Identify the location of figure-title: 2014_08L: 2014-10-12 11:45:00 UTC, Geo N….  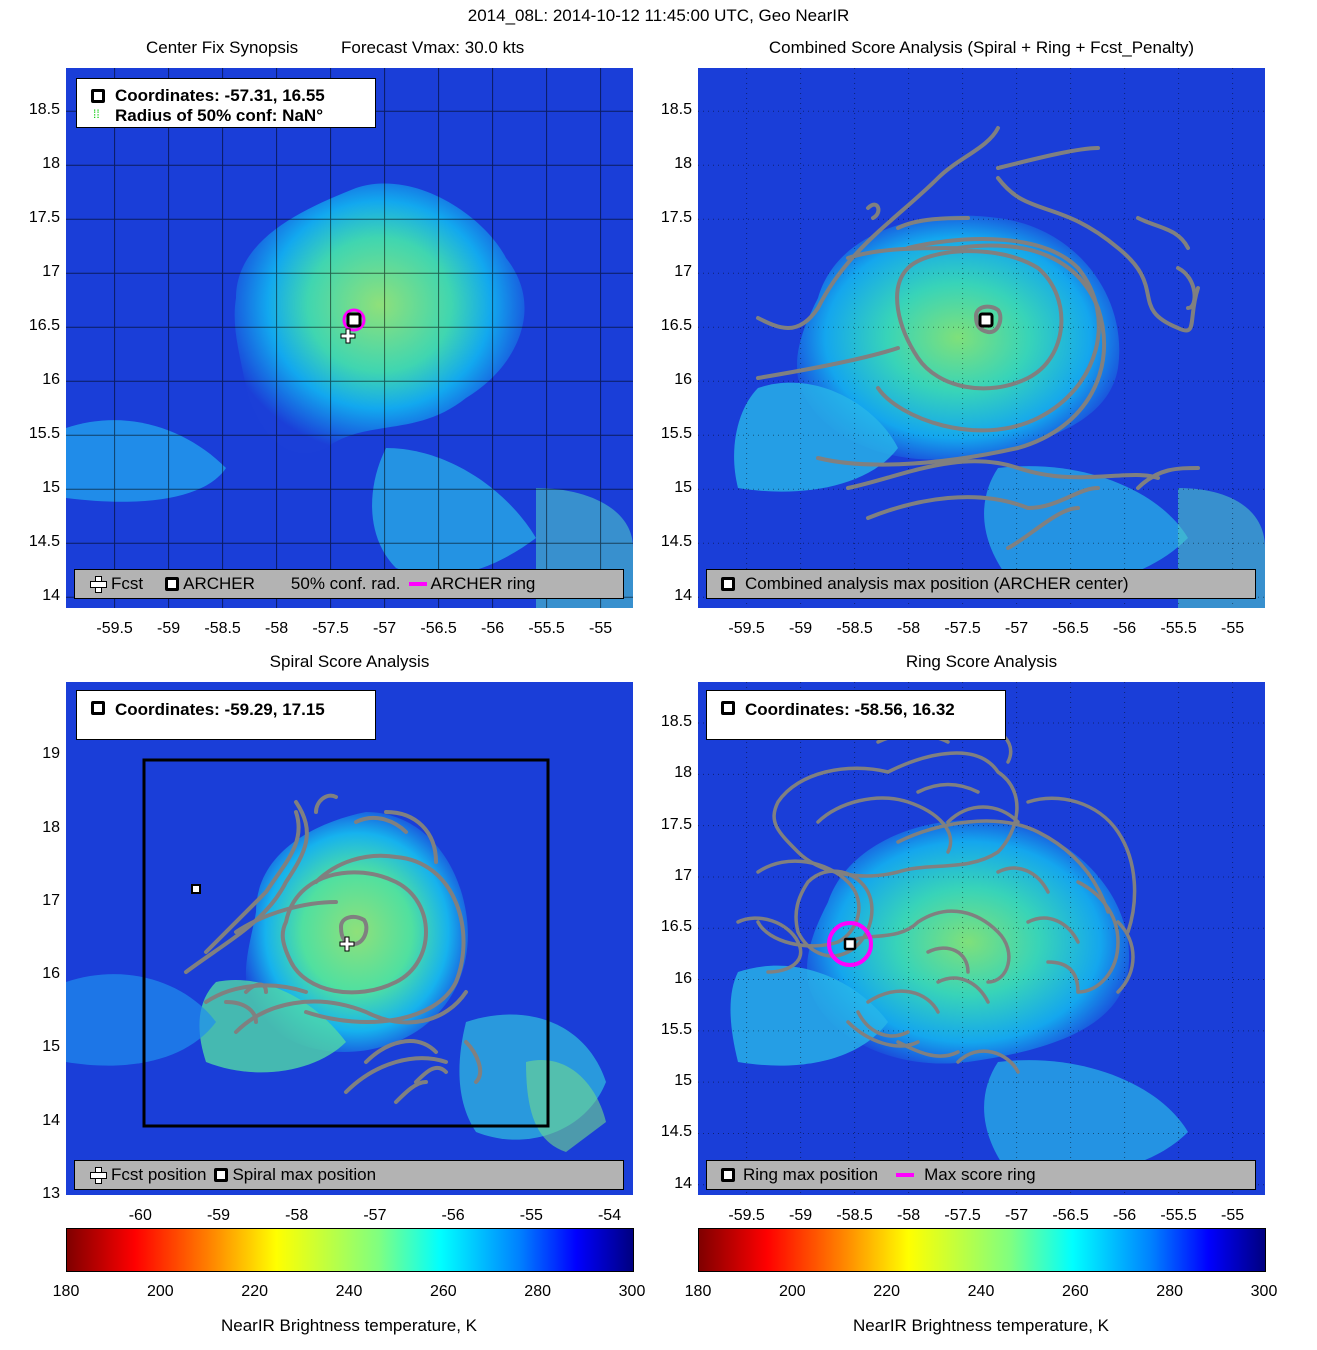
(658, 15).